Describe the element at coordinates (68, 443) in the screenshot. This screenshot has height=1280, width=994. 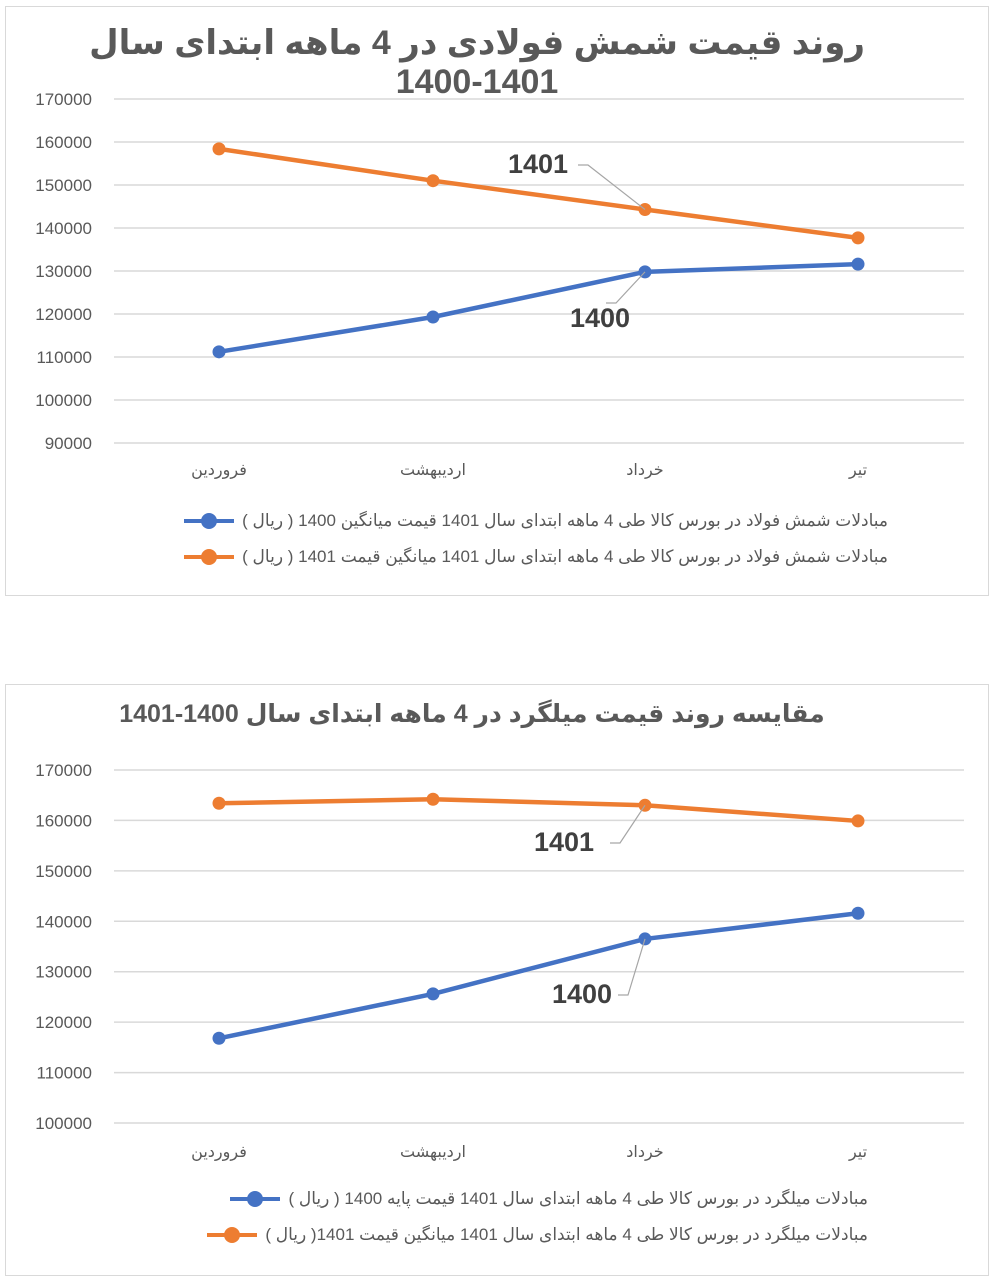
I see `y-tick-label: 90000` at that location.